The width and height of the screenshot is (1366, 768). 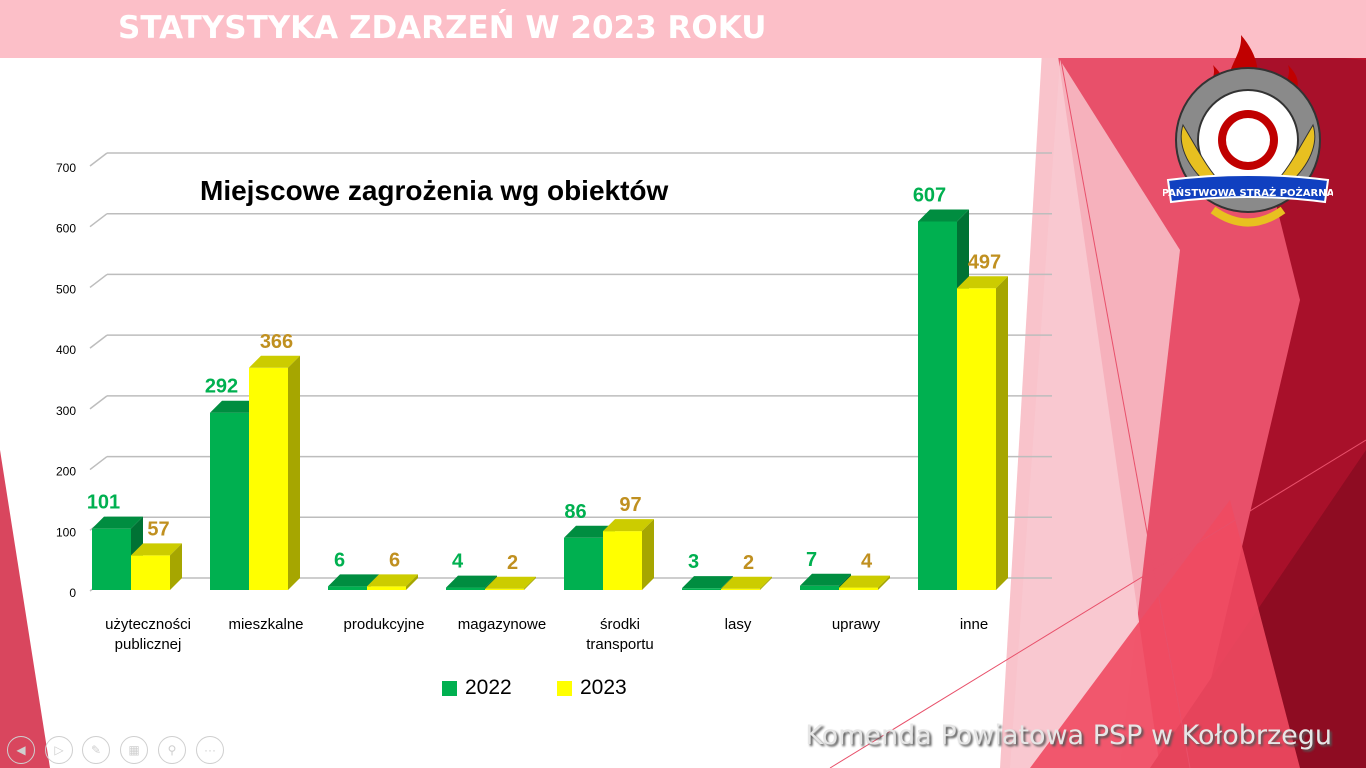 I want to click on data-label: 7, so click(x=811, y=560).